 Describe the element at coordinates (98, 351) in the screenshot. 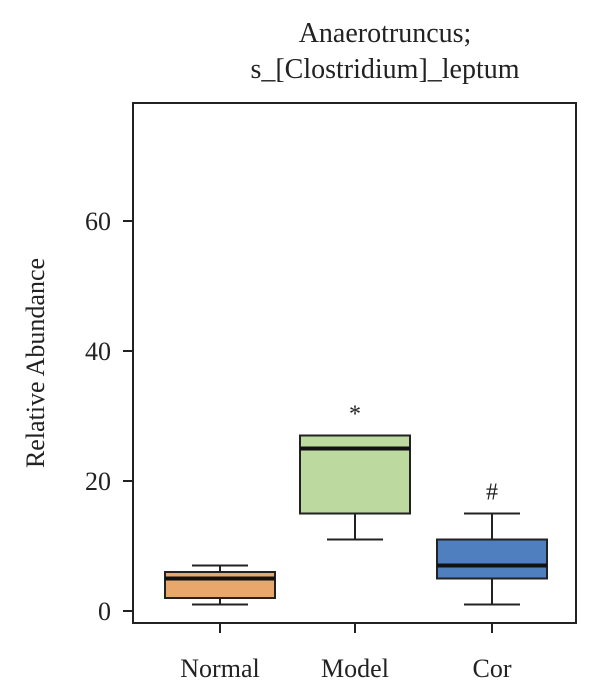

I see `y-tick-label-2: 40` at that location.